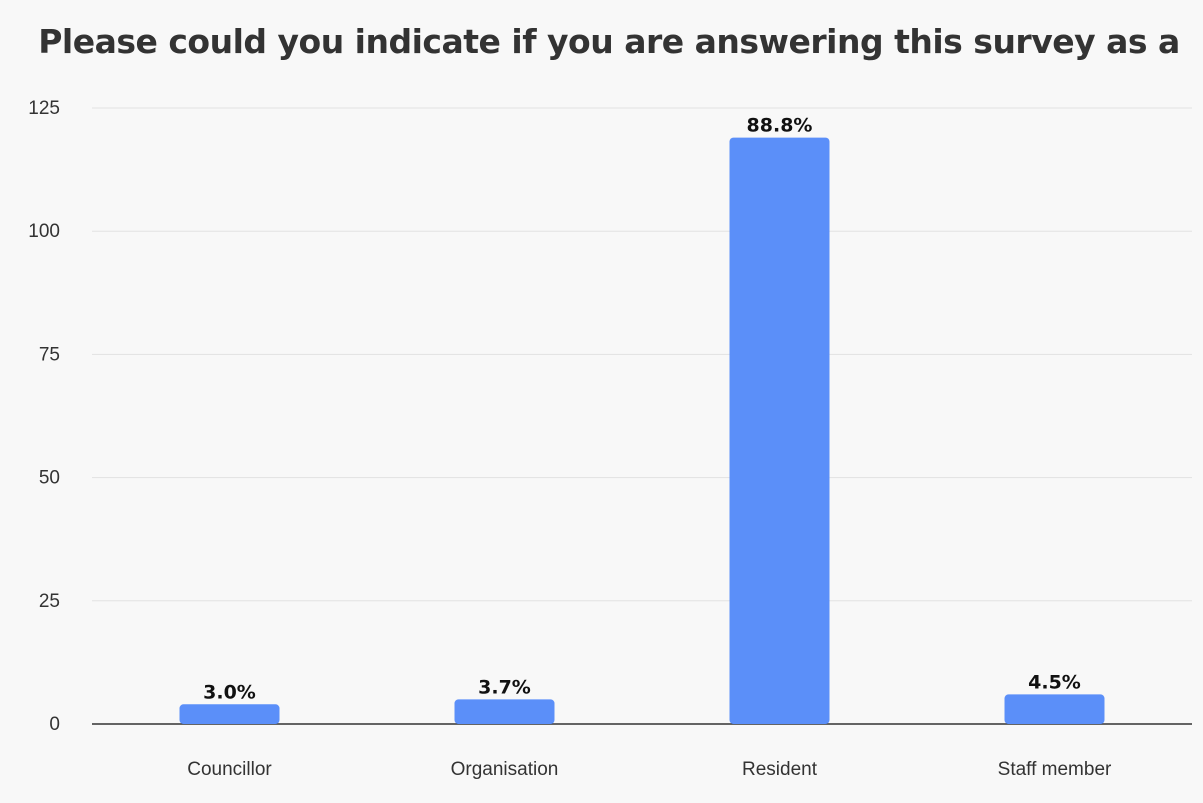 The height and width of the screenshot is (803, 1203). What do you see at coordinates (49, 478) in the screenshot?
I see `y-tick-label: 50` at bounding box center [49, 478].